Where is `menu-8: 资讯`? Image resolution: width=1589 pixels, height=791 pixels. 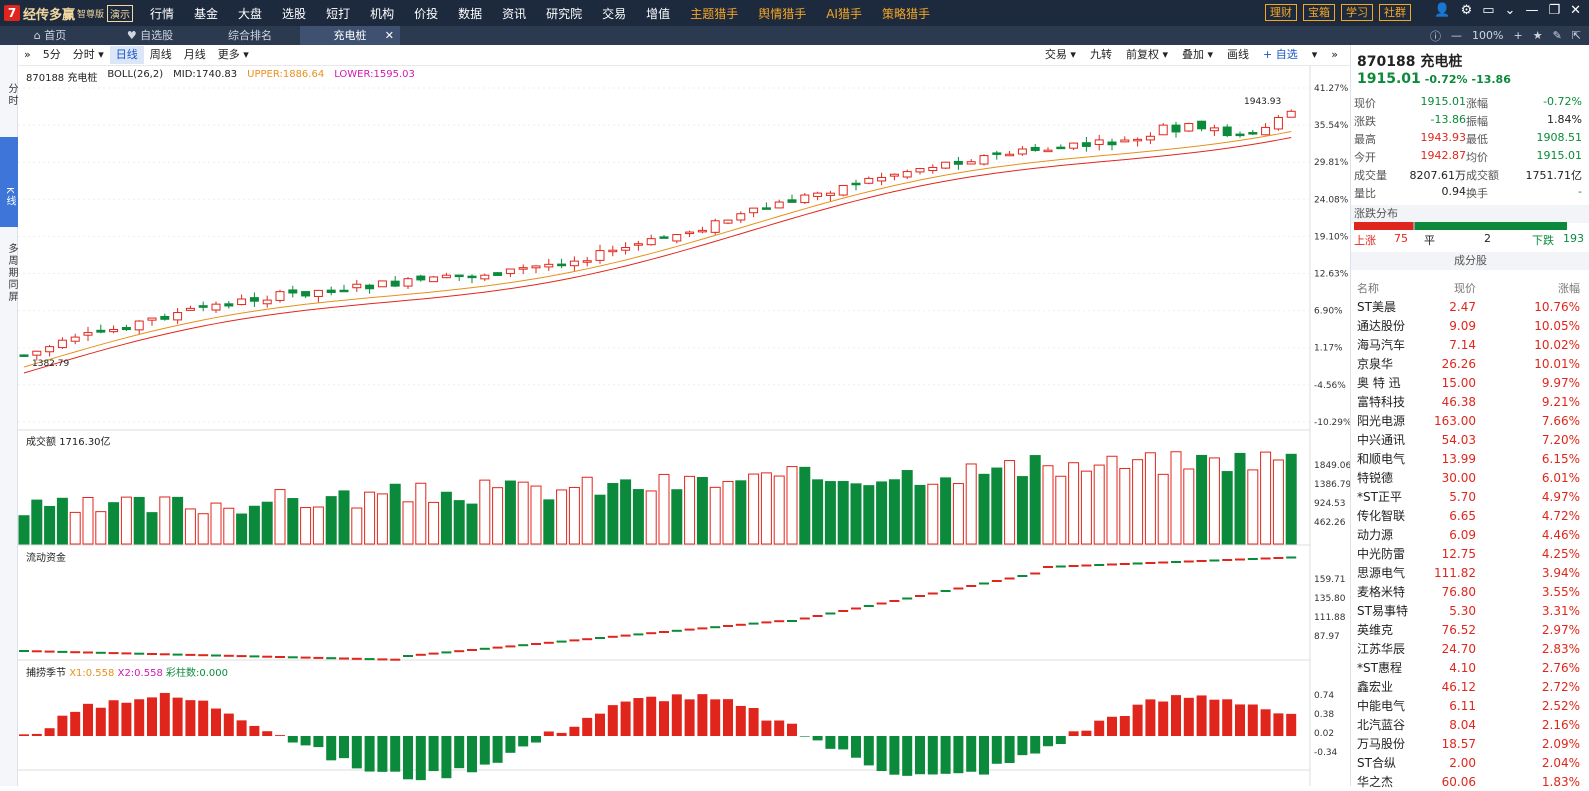 menu-8: 资讯 is located at coordinates (514, 13).